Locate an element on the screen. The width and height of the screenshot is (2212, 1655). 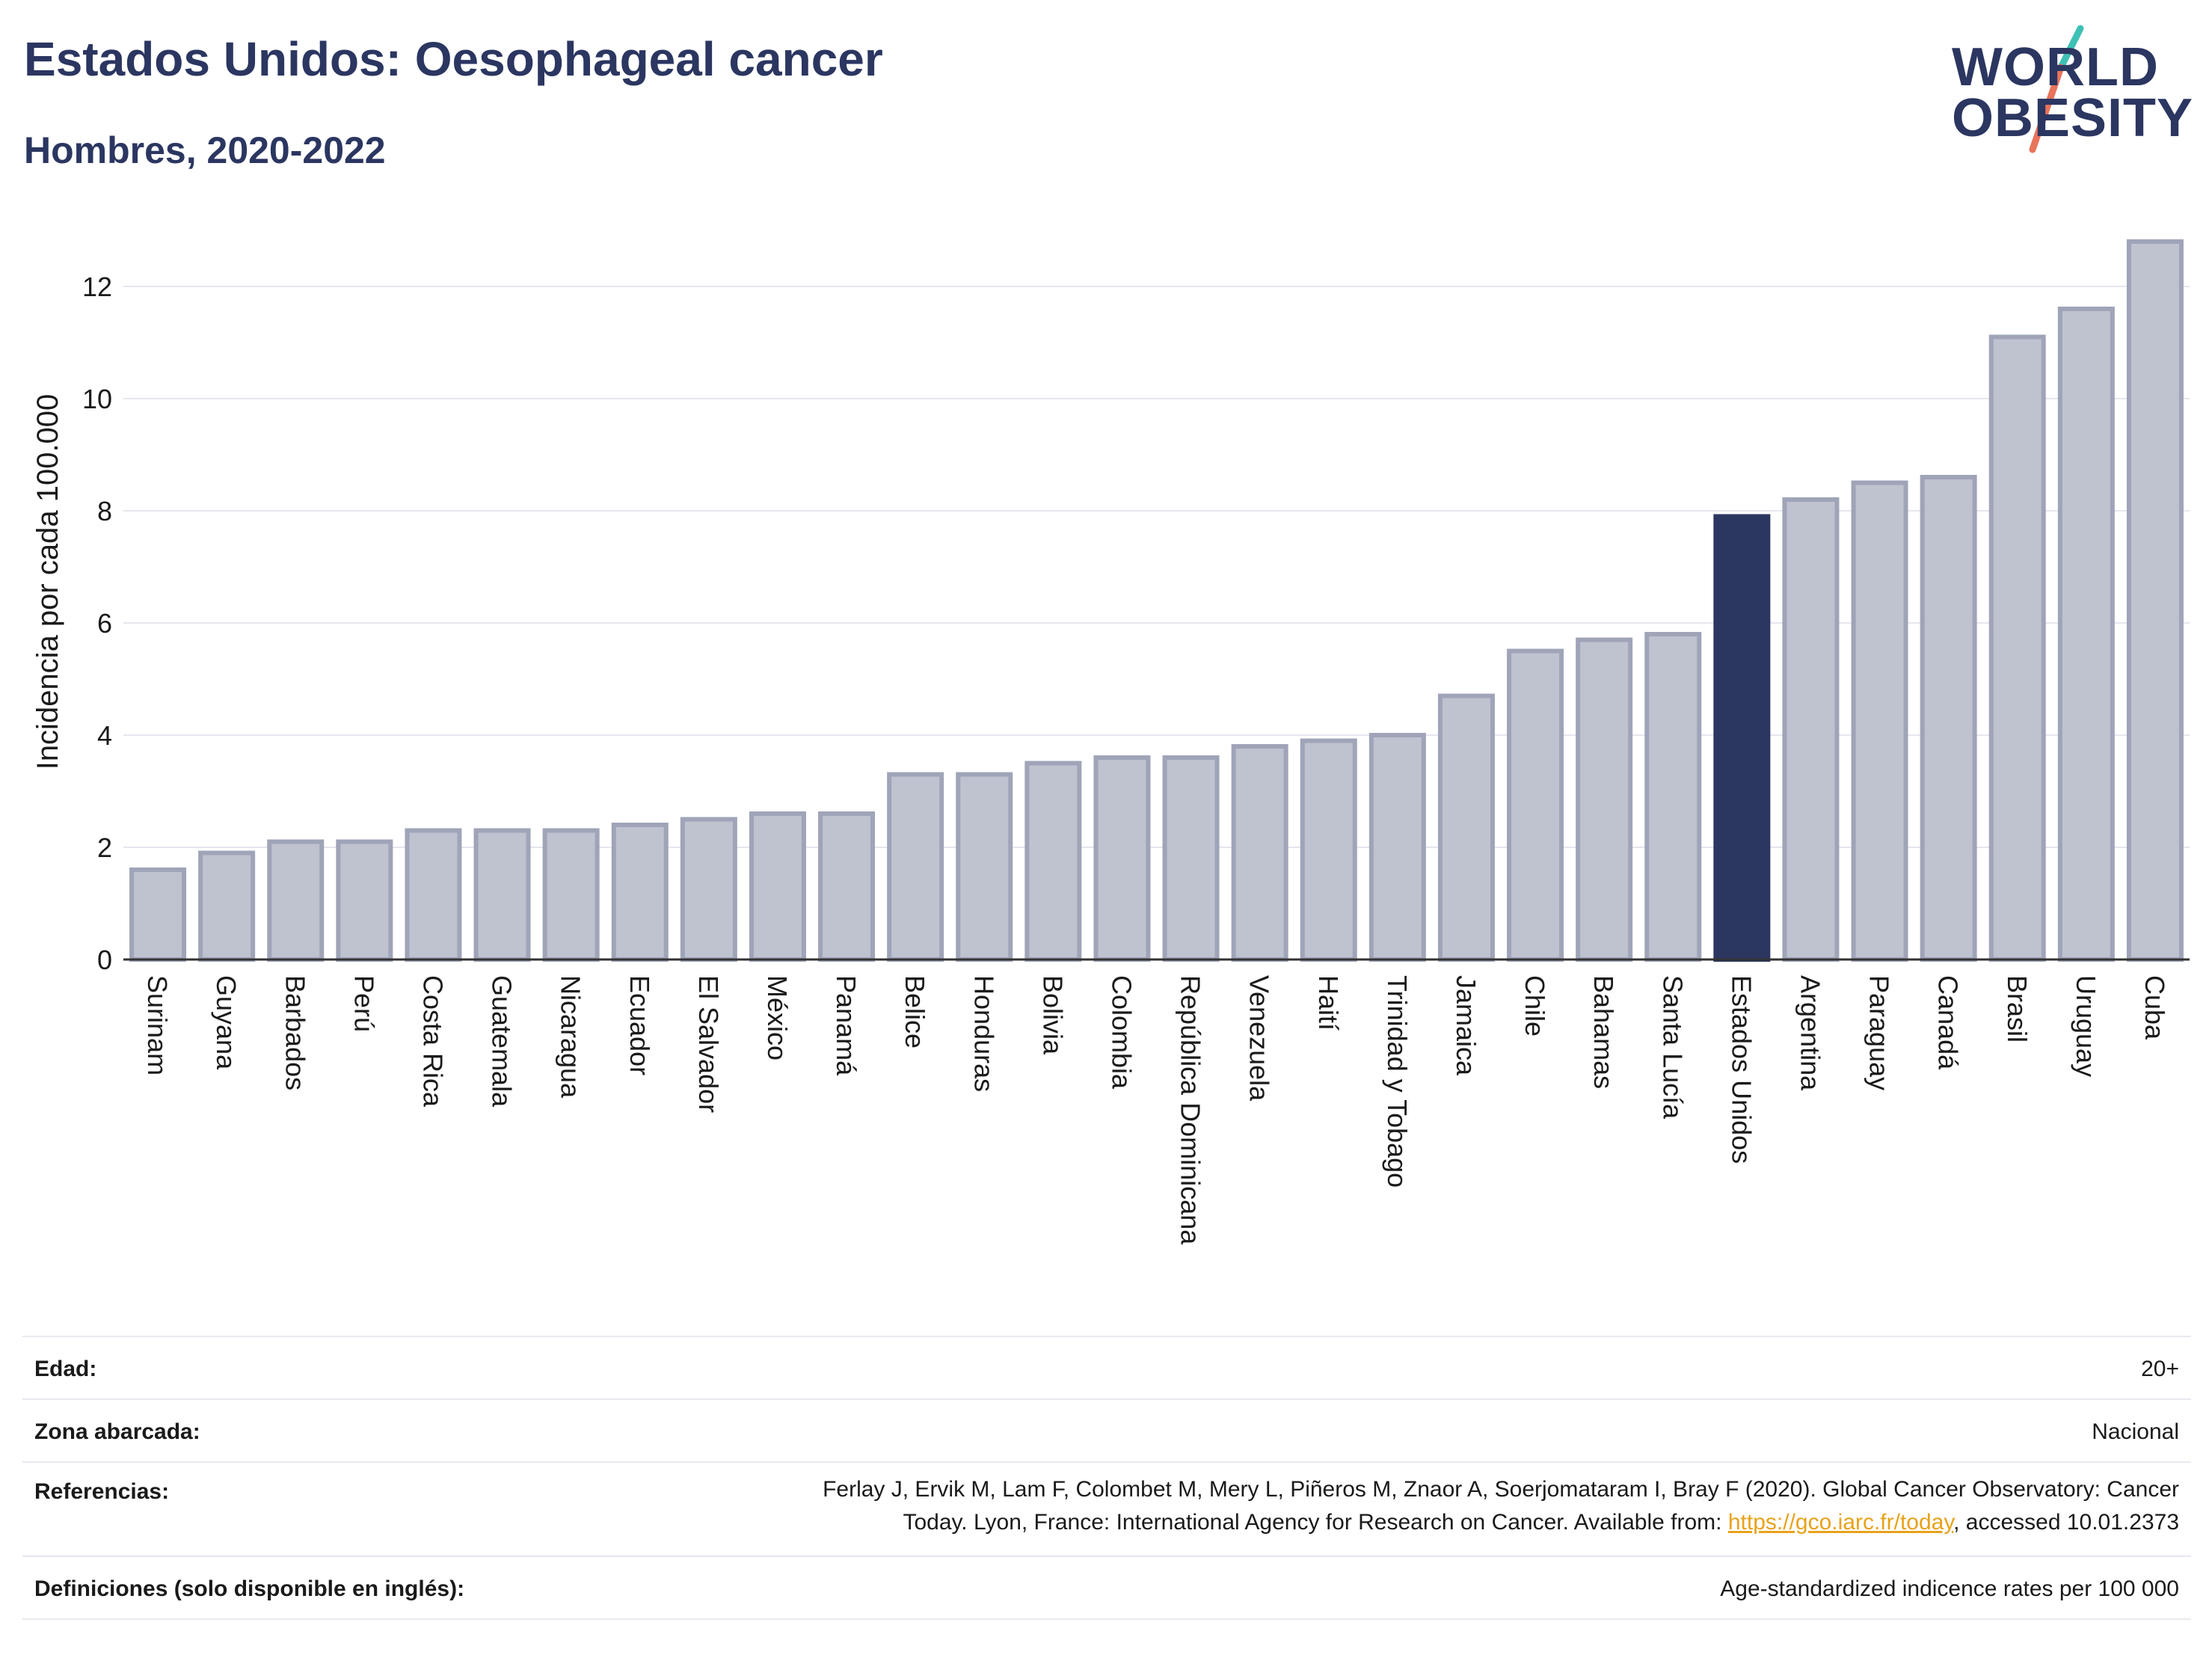
bar-ecuador is located at coordinates (640, 892).